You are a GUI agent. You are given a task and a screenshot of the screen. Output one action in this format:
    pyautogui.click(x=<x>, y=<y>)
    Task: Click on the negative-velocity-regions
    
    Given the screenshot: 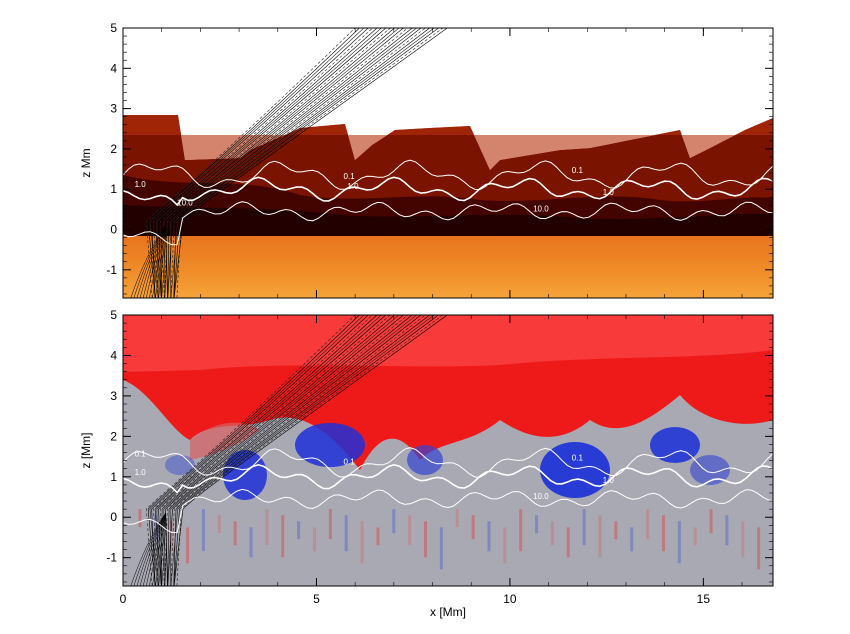 What is the action you would take?
    pyautogui.click(x=447, y=461)
    